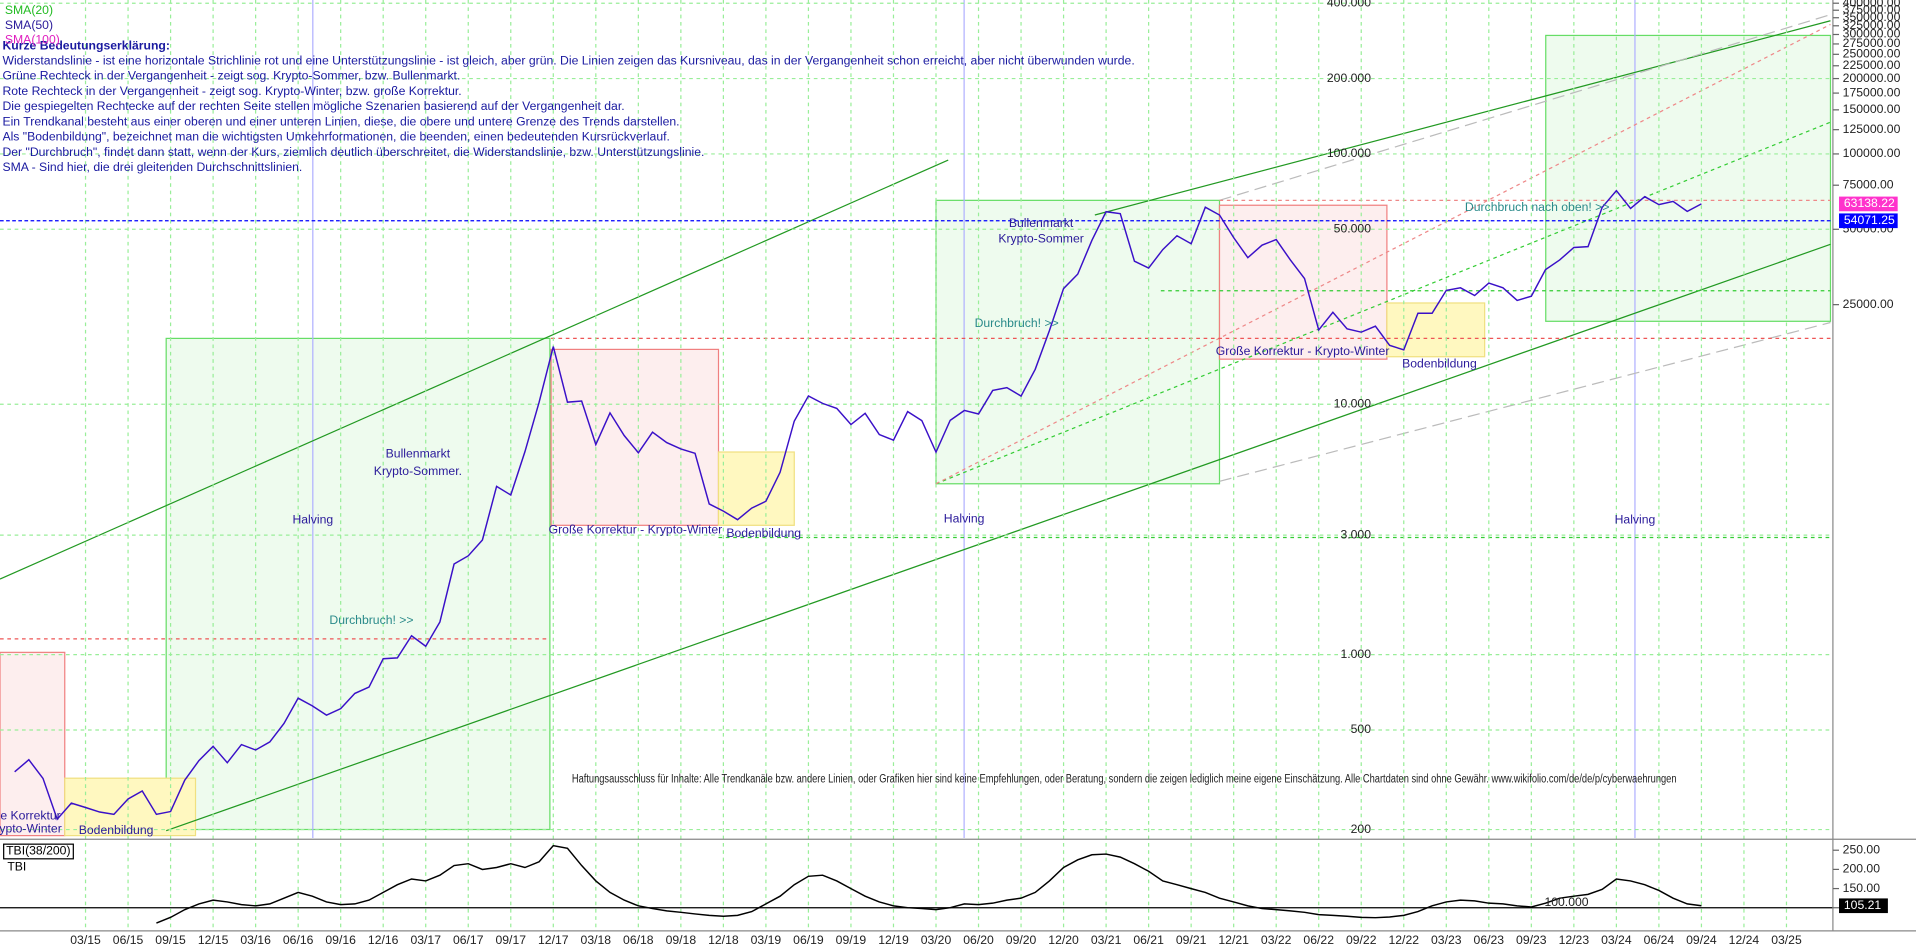  What do you see at coordinates (638, 940) in the screenshot?
I see `x-tick-label: 06/18` at bounding box center [638, 940].